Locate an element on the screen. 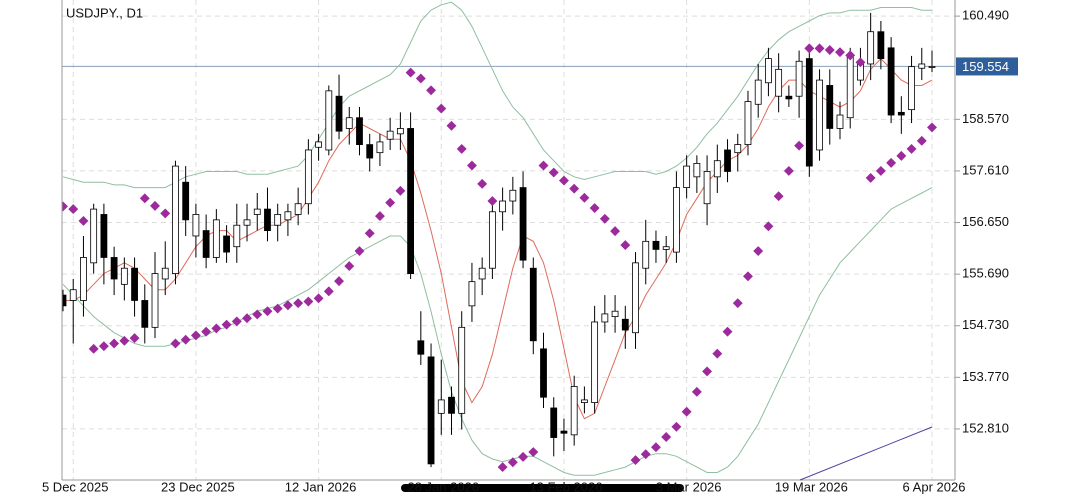 This screenshot has width=1080, height=499. current-price-box is located at coordinates (987, 66).